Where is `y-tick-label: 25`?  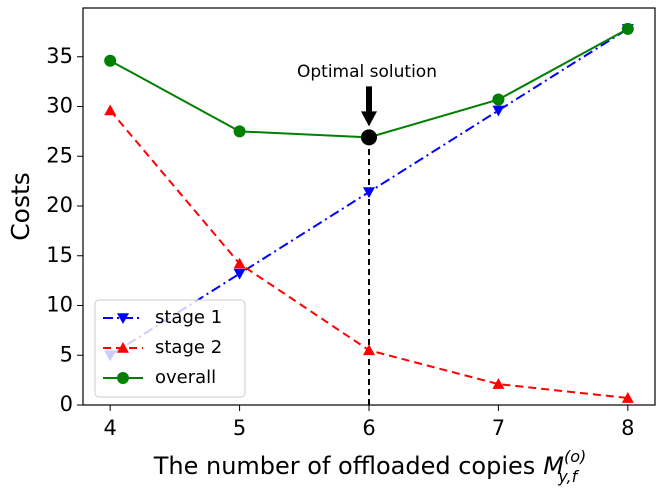 y-tick-label: 25 is located at coordinates (59, 155).